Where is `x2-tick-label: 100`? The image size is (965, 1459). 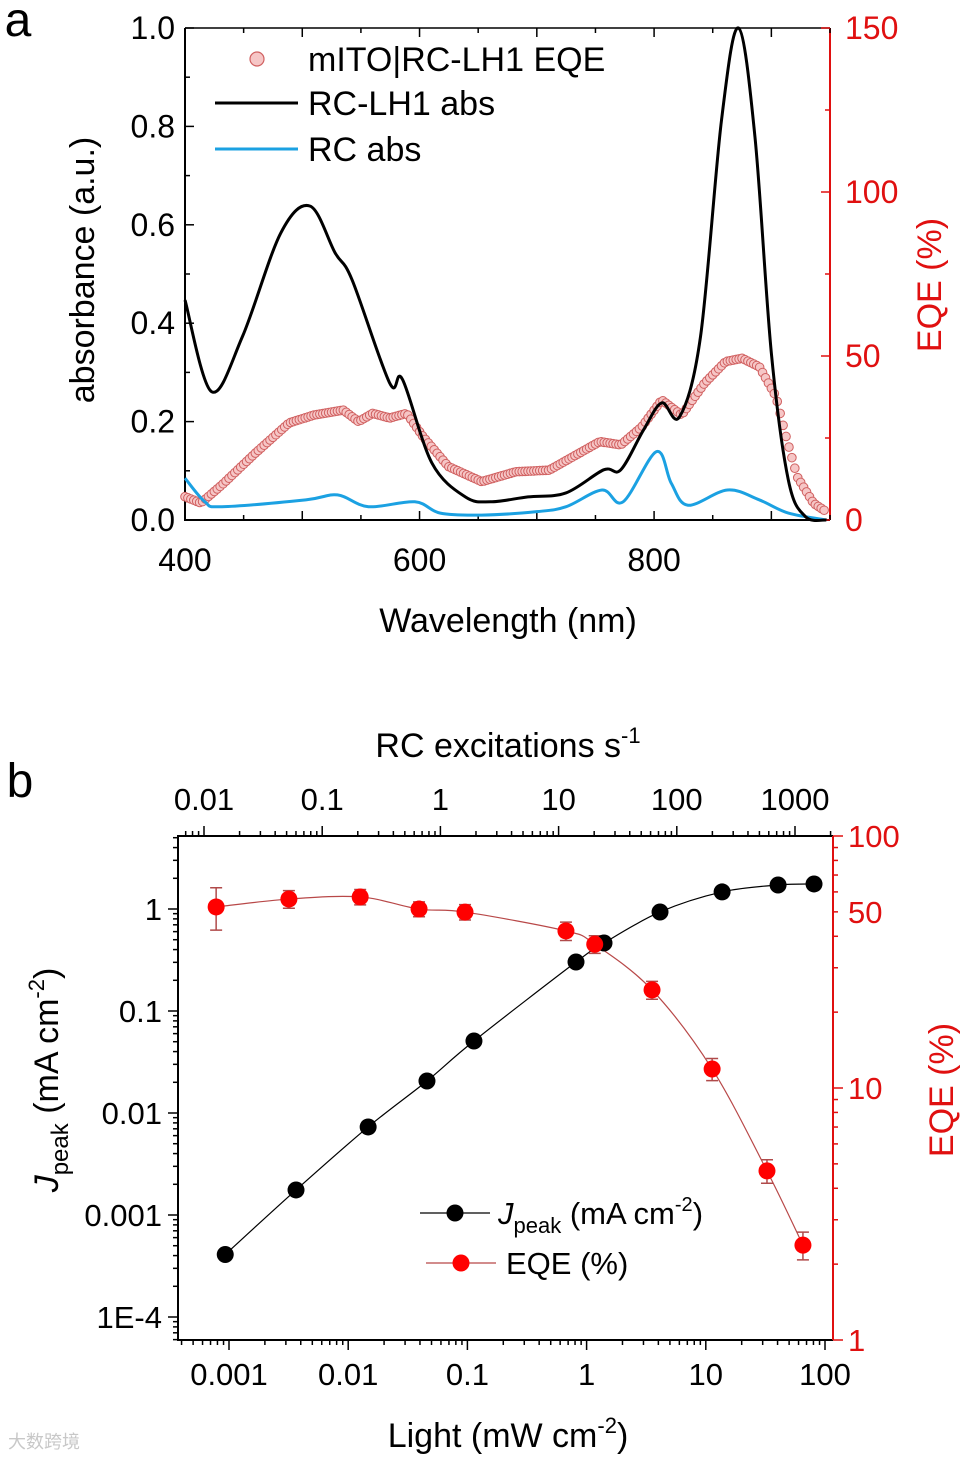
x2-tick-label: 100 is located at coordinates (677, 799).